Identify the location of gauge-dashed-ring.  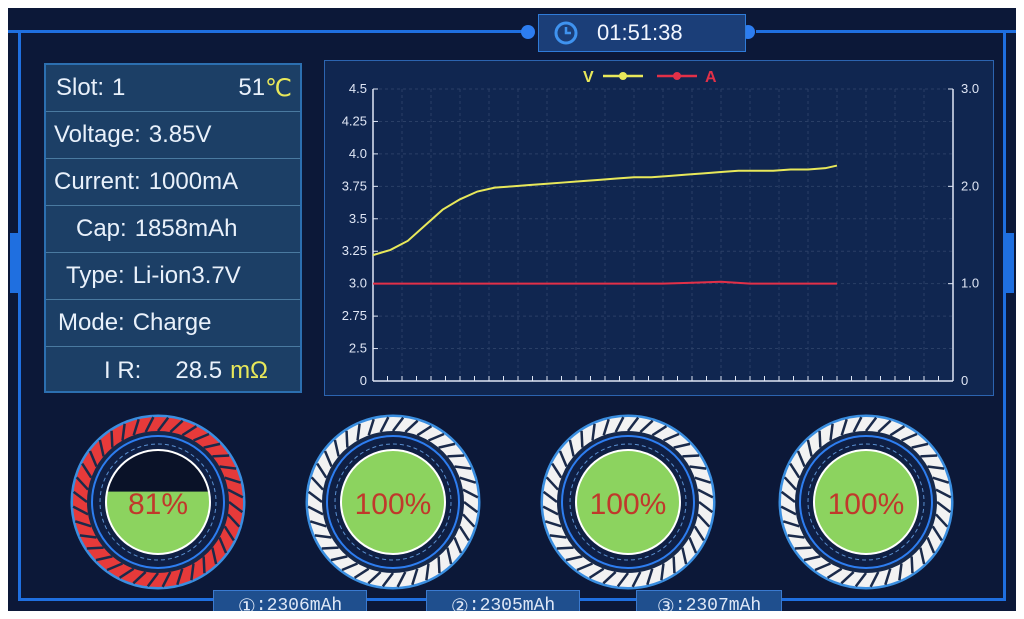
(628, 502).